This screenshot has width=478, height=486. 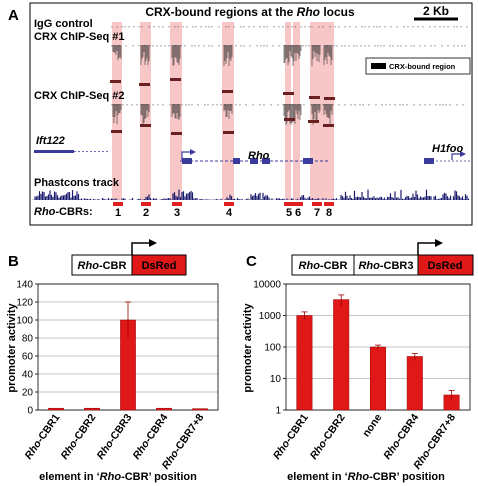 What do you see at coordinates (118, 213) in the screenshot?
I see `cbr-number-1: 1` at bounding box center [118, 213].